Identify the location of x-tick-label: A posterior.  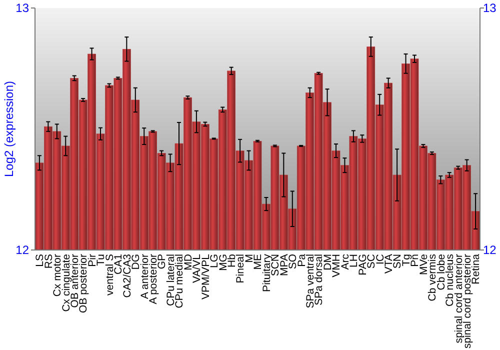
(154, 279).